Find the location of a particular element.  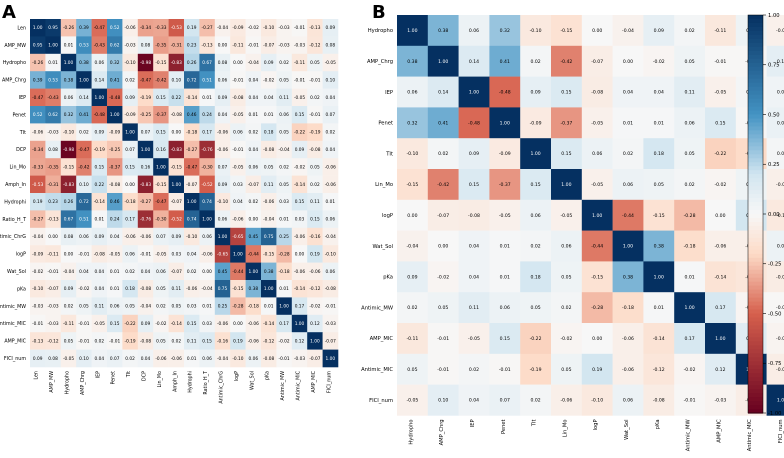

row-label: FICI_num is located at coordinates (381, 401).